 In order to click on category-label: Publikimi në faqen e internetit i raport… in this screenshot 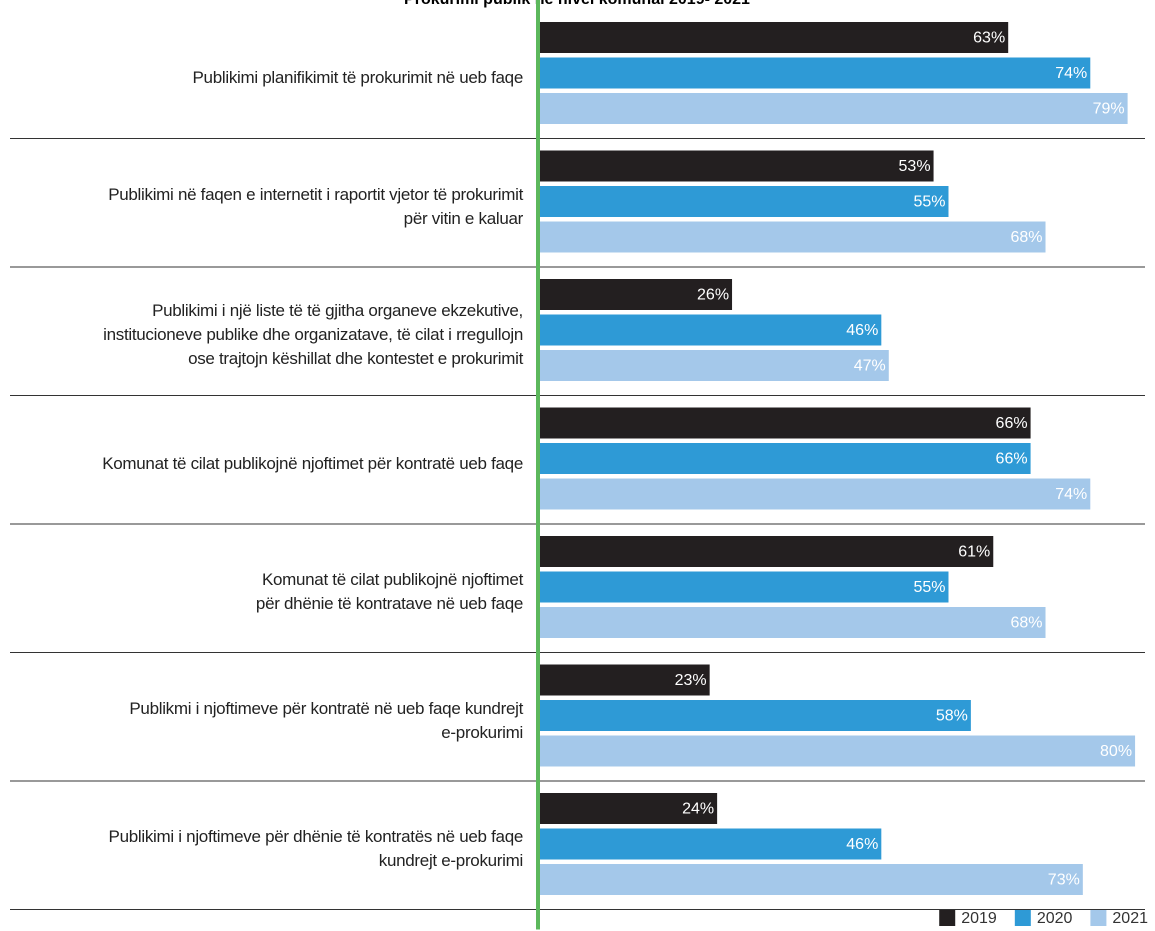, I will do `click(315, 206)`.